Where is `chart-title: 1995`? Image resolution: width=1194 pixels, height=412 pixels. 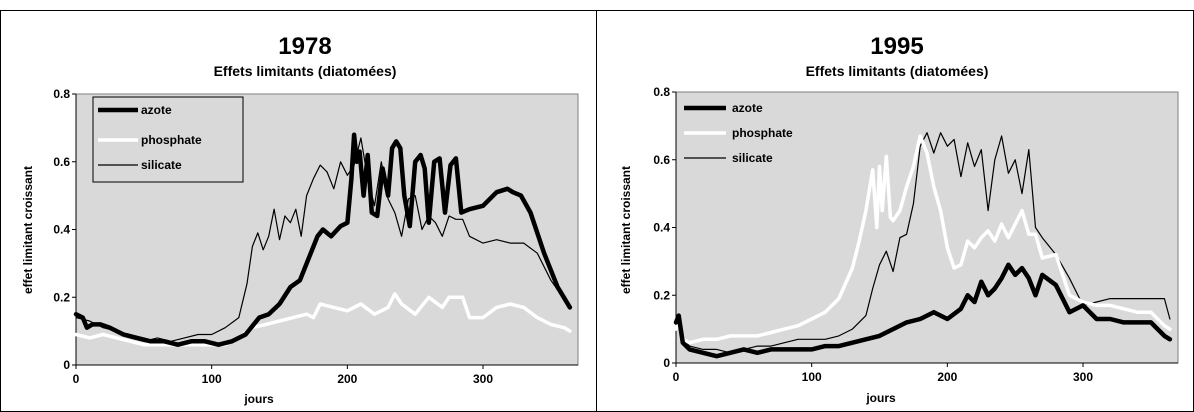
chart-title: 1995 is located at coordinates (896, 46).